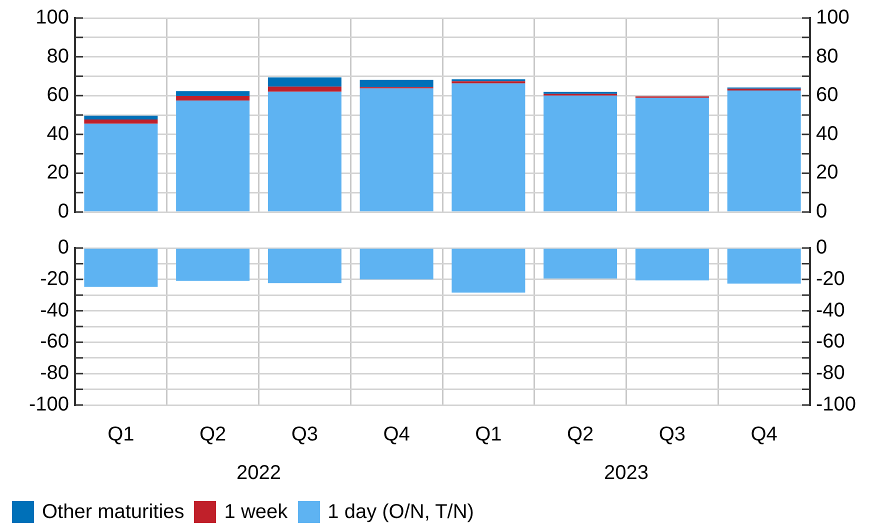 The width and height of the screenshot is (879, 528). Describe the element at coordinates (54, 373) in the screenshot. I see `y-tick-label: -80` at that location.